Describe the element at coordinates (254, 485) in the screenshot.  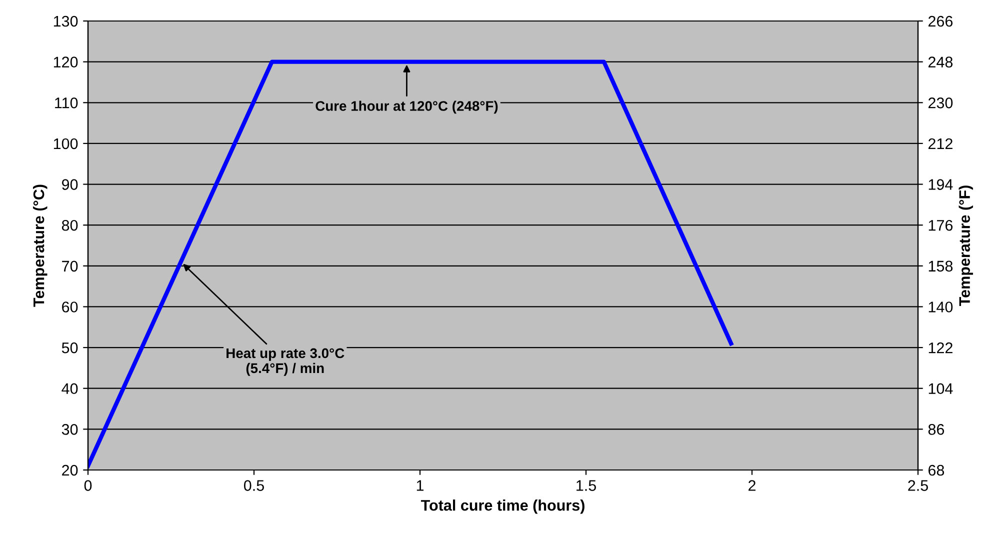
I see `x-tick-label: 0.5` at that location.